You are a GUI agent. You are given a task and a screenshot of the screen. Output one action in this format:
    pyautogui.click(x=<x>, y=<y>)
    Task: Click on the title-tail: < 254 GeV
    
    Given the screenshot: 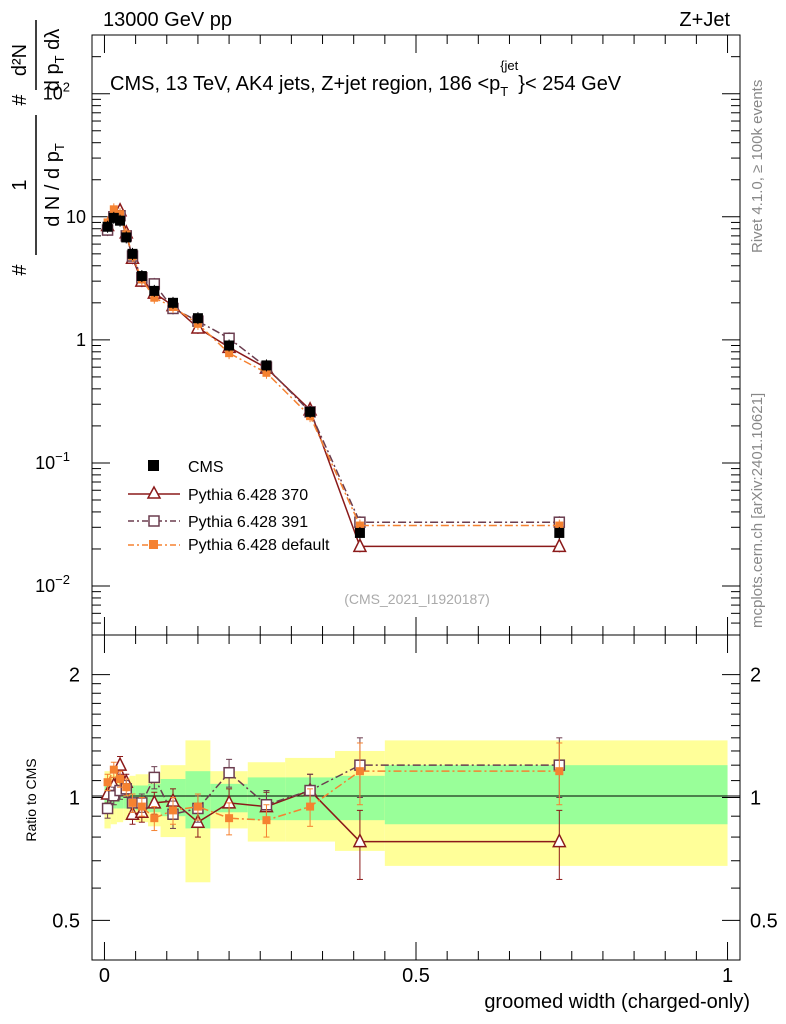 What is the action you would take?
    pyautogui.click(x=573, y=84)
    